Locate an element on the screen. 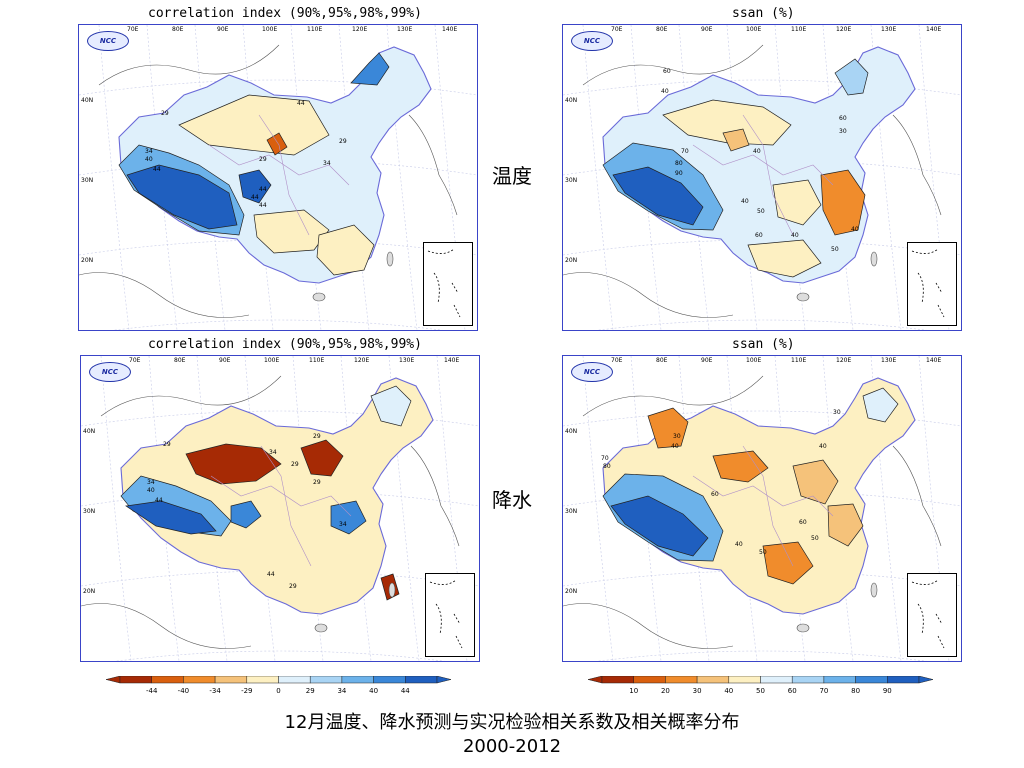 The height and width of the screenshot is (768, 1024). row-label-temperature: 温度 is located at coordinates (512, 176).